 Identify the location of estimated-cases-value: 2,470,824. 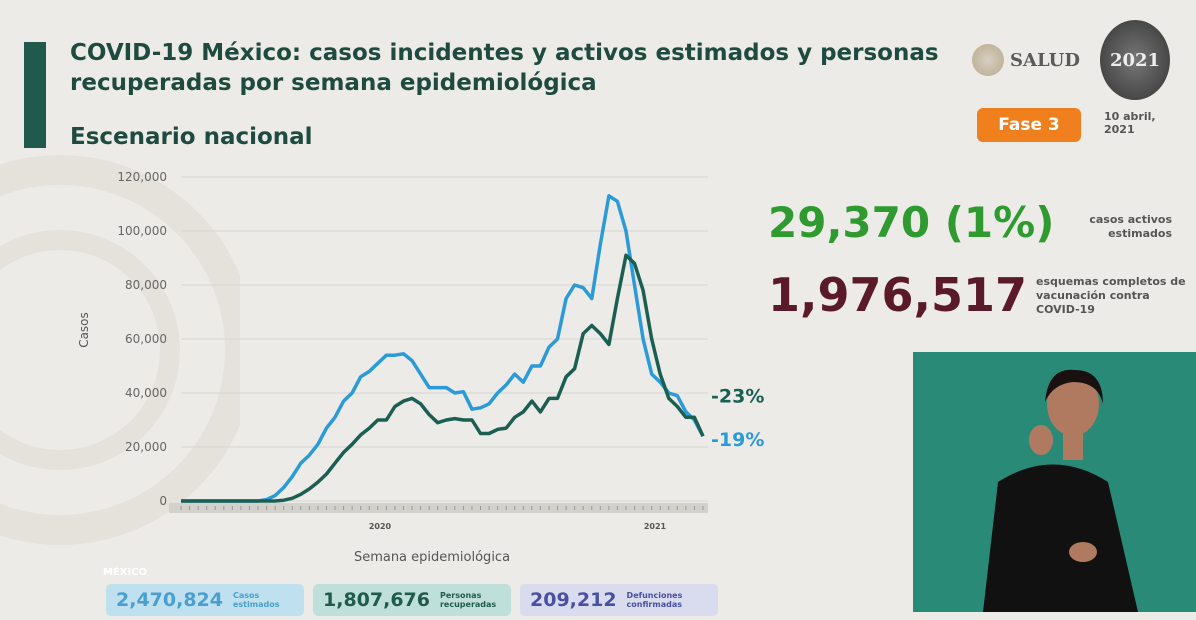
(169, 600).